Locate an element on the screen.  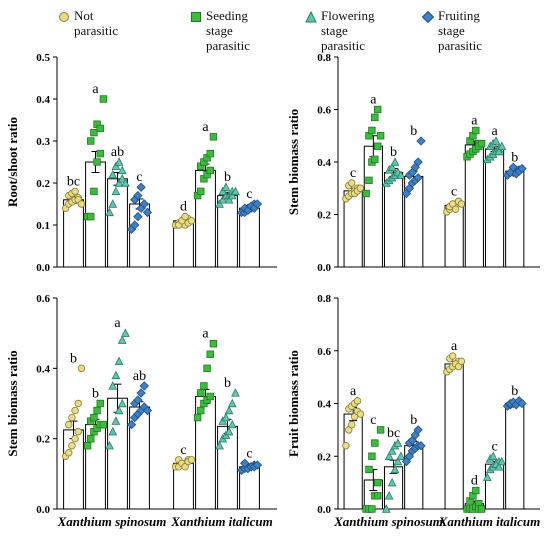
y-tick-label: 0.6 is located at coordinates (324, 352).